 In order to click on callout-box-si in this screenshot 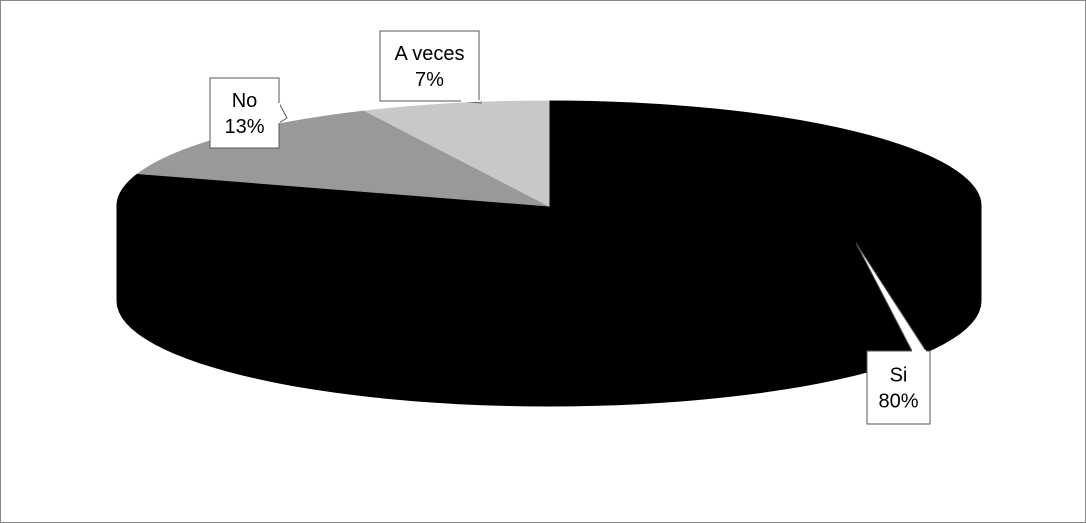, I will do `click(898, 387)`.